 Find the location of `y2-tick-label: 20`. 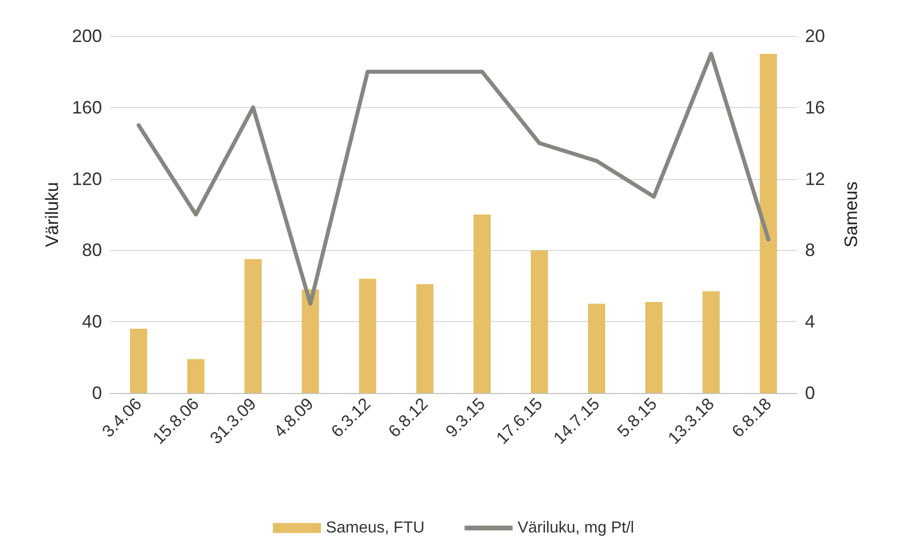

y2-tick-label: 20 is located at coordinates (815, 36).